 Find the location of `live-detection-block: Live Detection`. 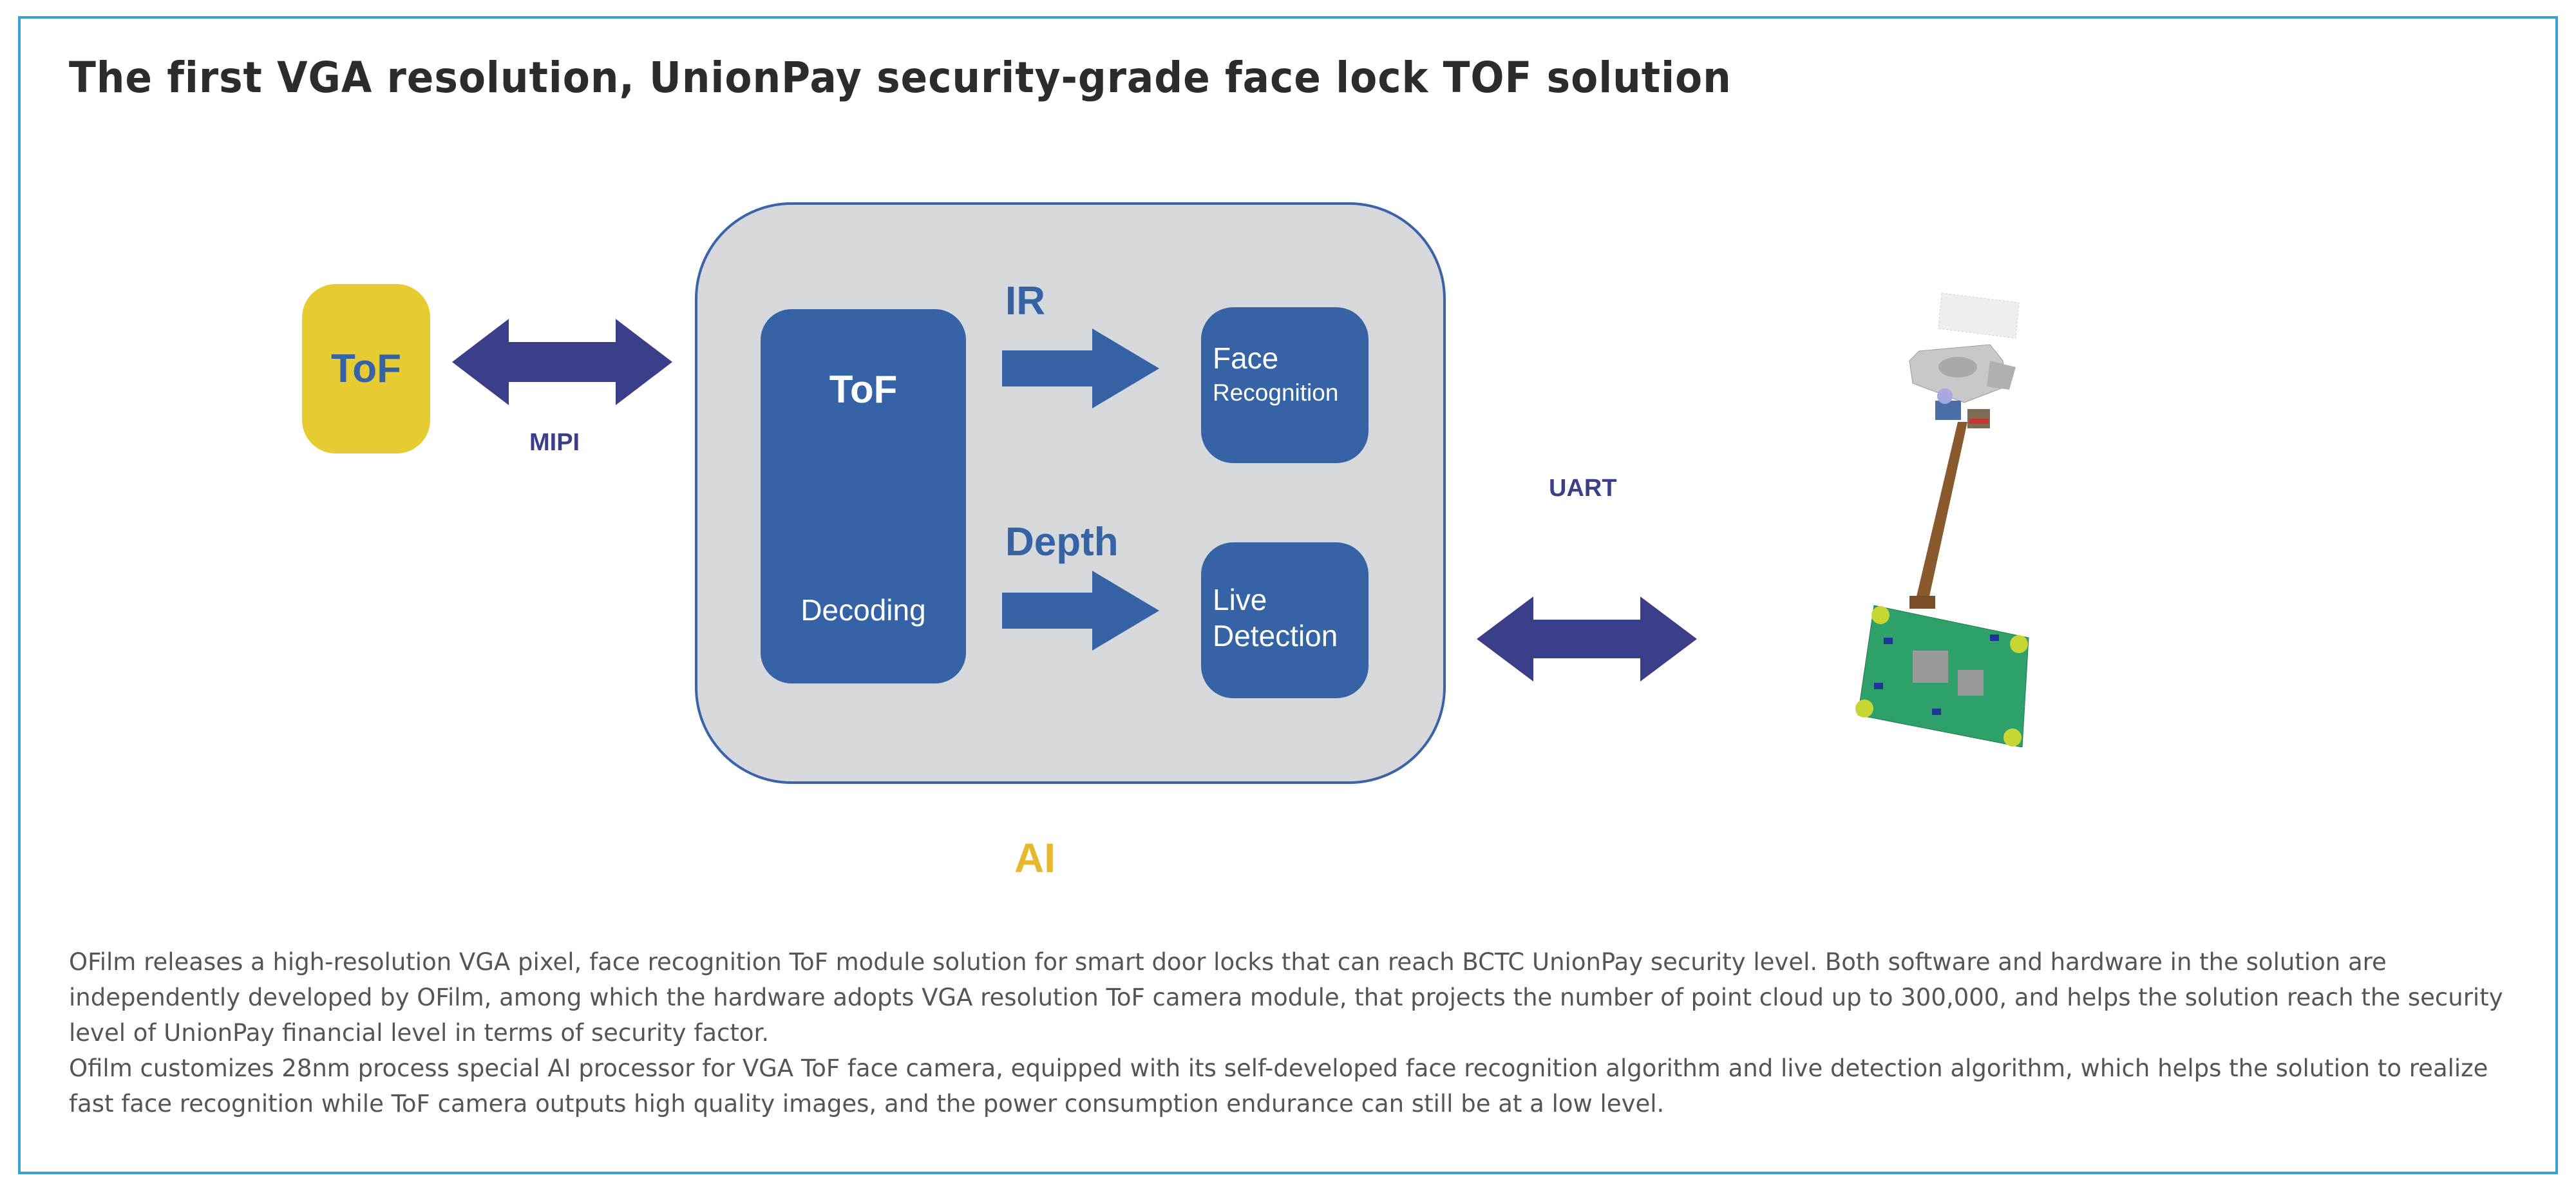

live-detection-block: Live Detection is located at coordinates (1285, 620).